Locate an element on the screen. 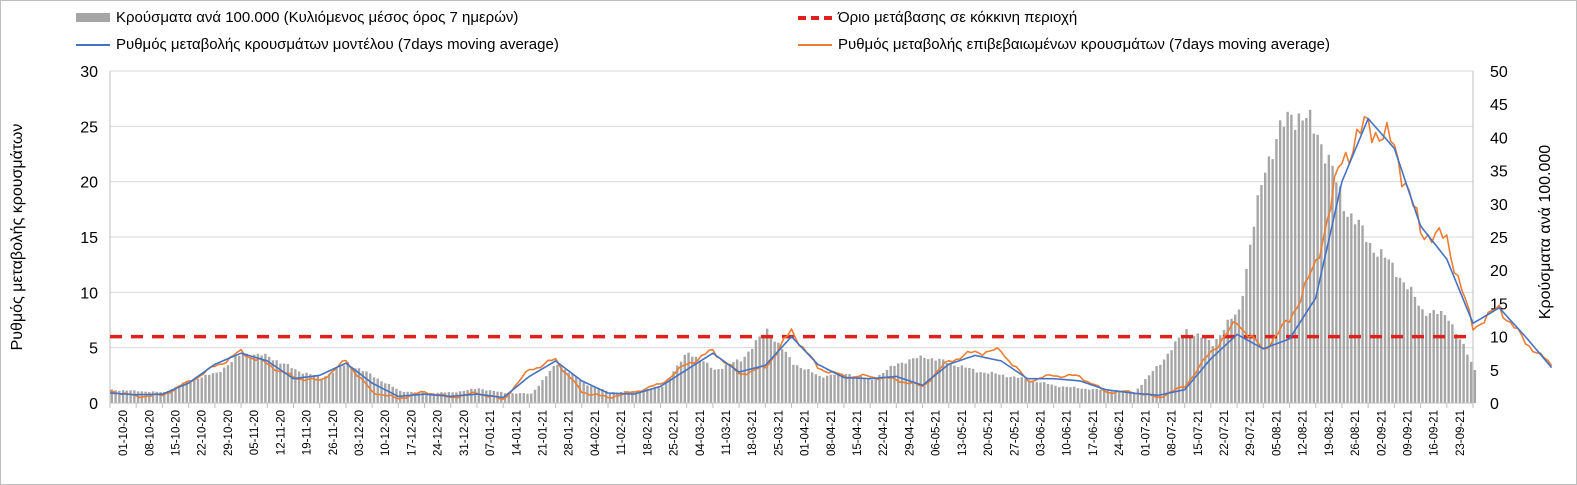 This screenshot has height=485, width=1577. x-tick-label: 18-03-21 is located at coordinates (753, 433).